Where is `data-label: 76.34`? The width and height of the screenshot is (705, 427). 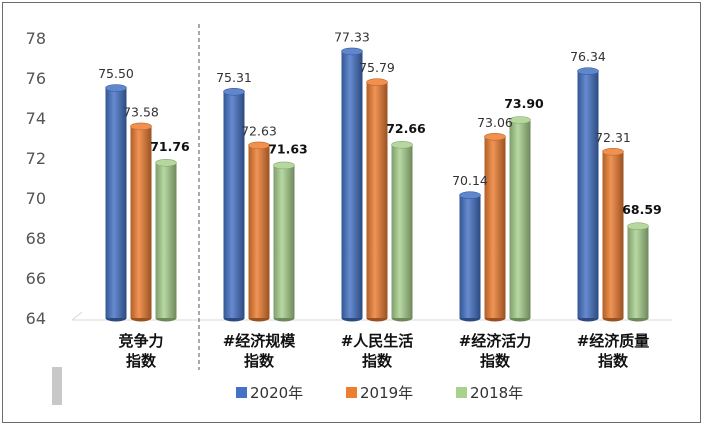 data-label: 76.34 is located at coordinates (588, 56).